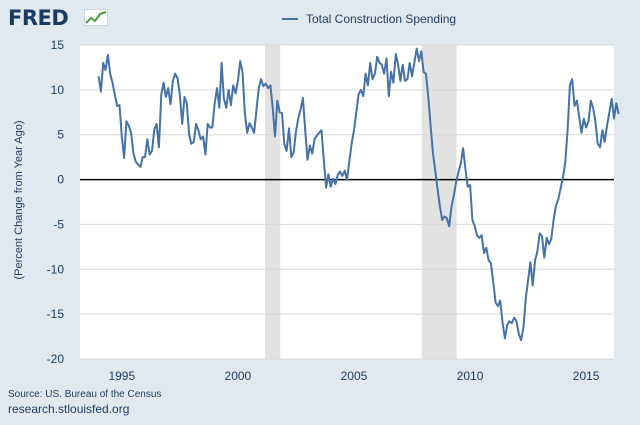  Describe the element at coordinates (38, 18) in the screenshot. I see `fred-logo: FRED` at that location.